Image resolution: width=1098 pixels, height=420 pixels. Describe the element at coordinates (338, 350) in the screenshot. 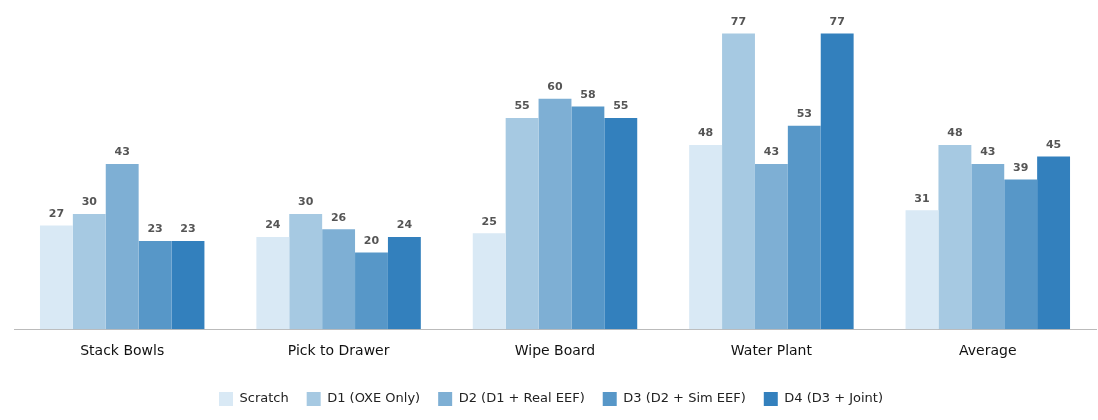

I see `x-tick-label: Pick to Drawer` at that location.